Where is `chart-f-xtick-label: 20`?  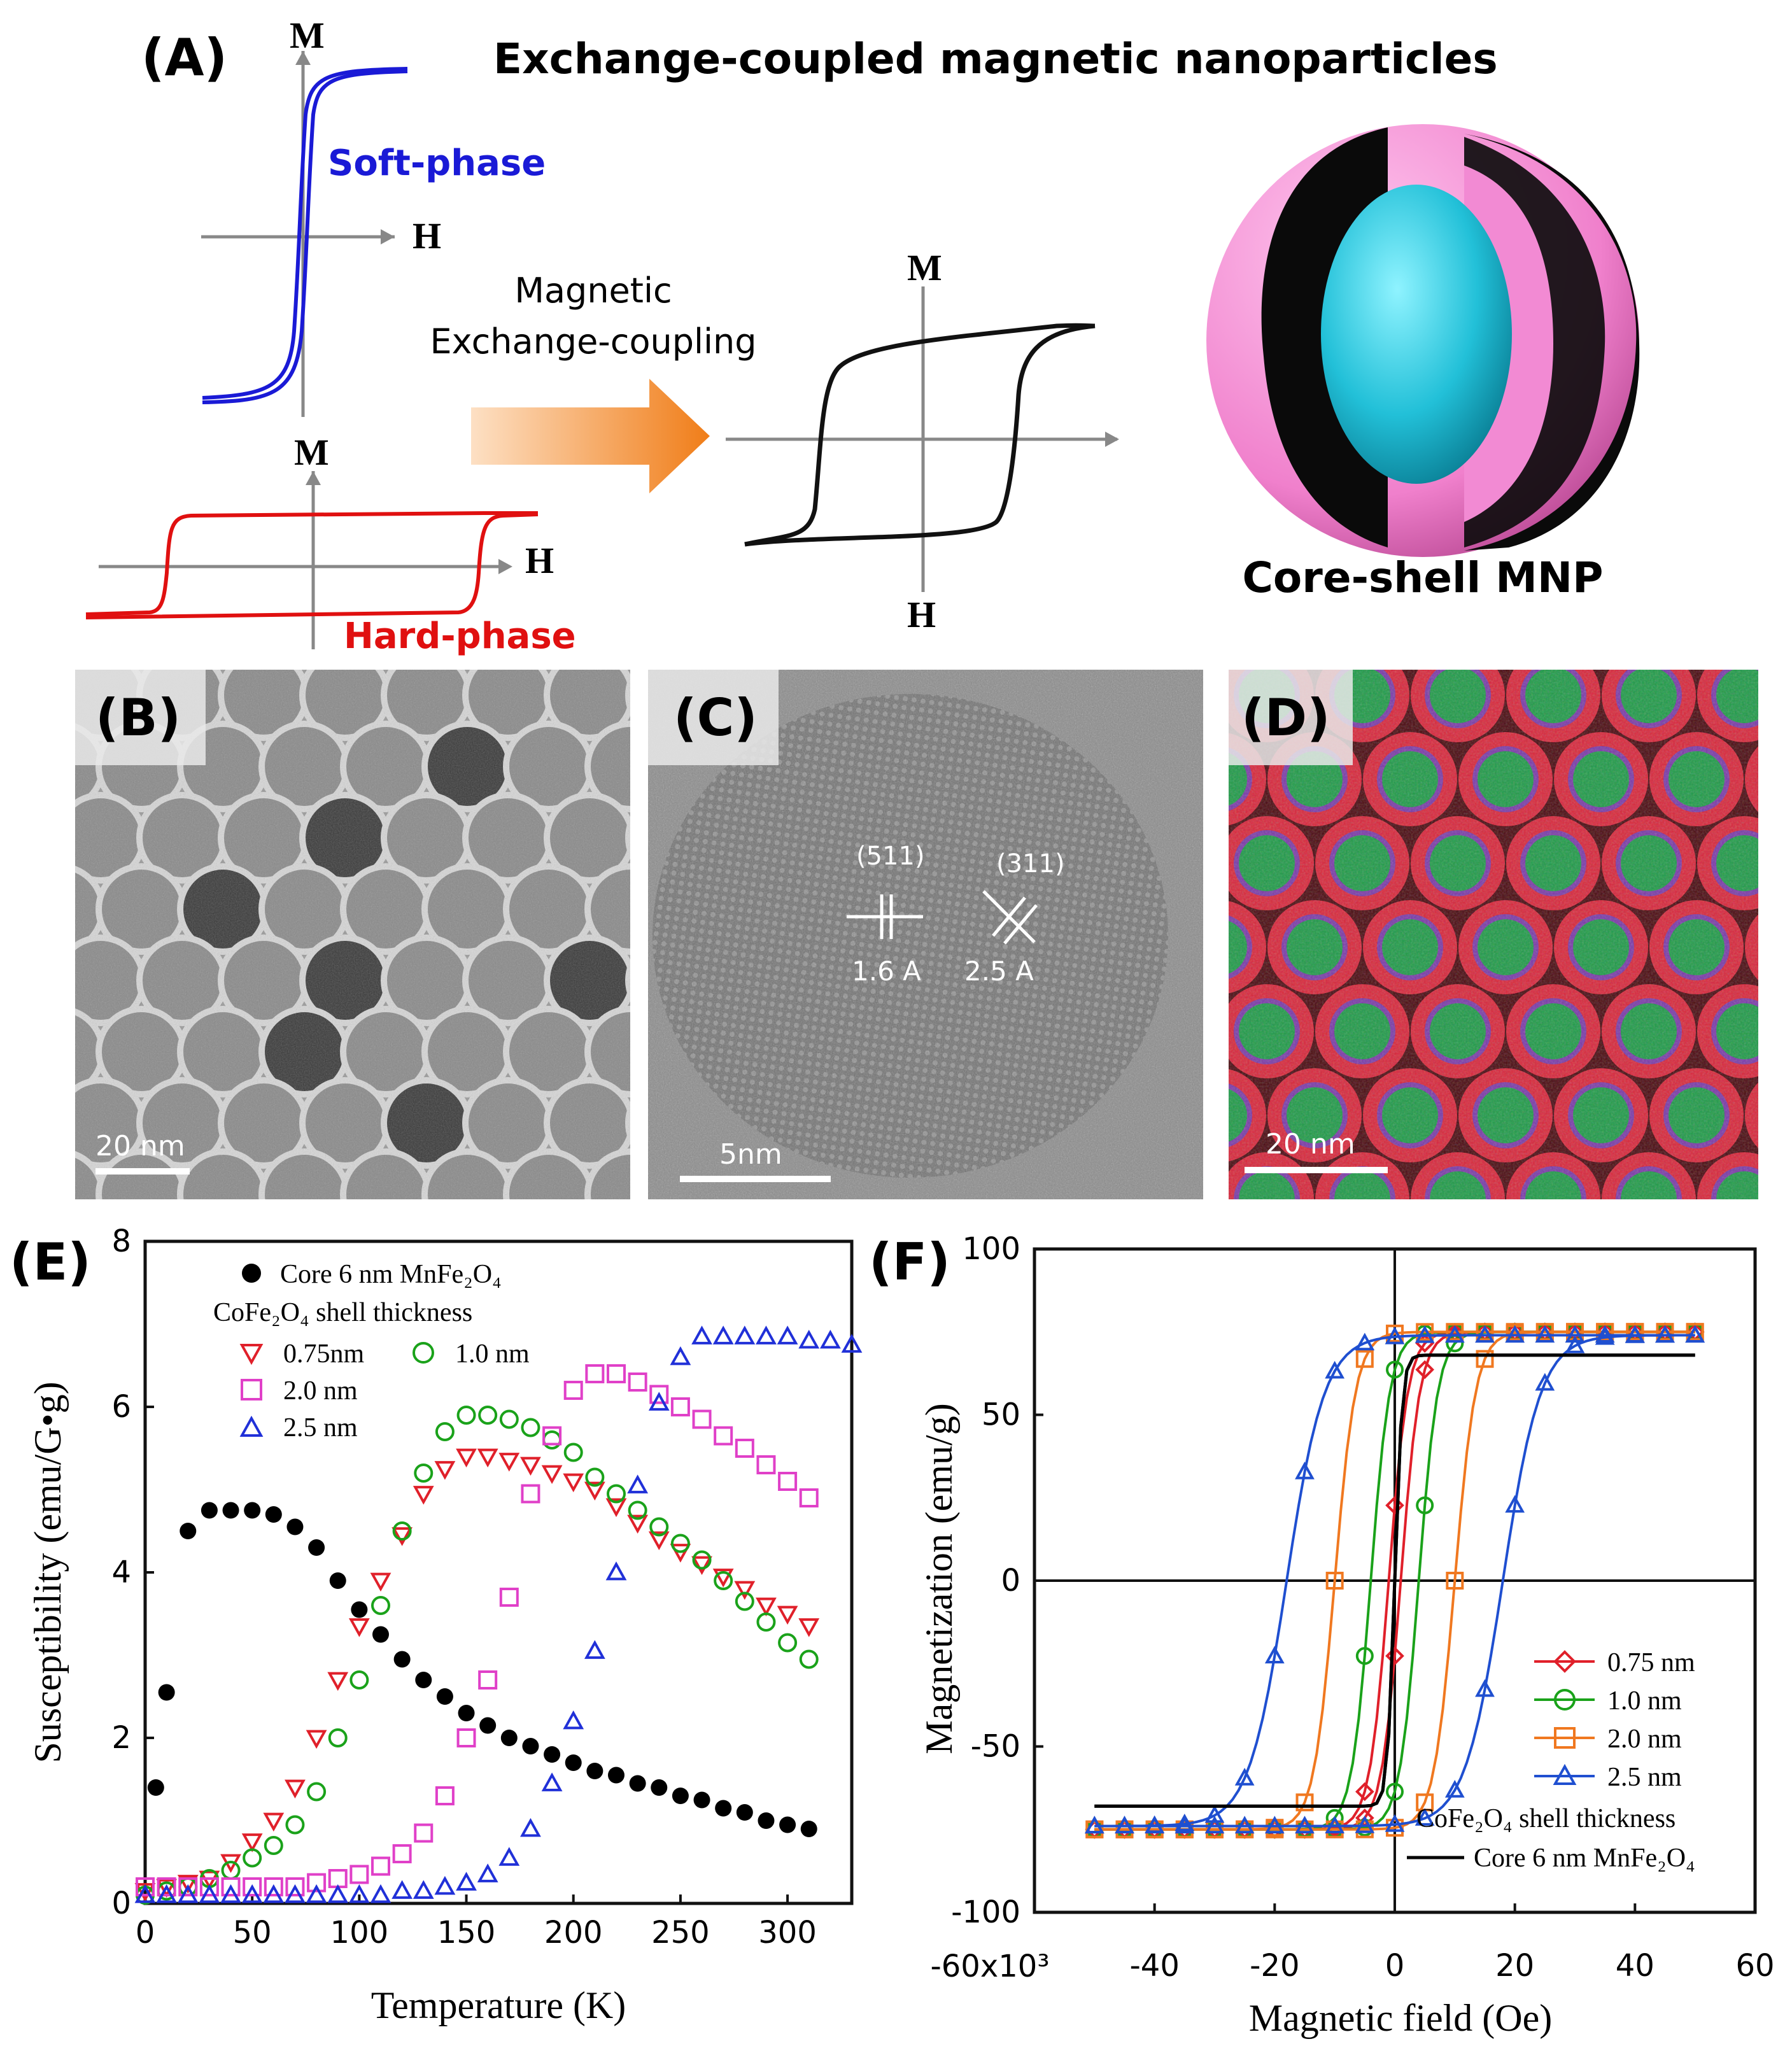 chart-f-xtick-label: 20 is located at coordinates (1514, 1966).